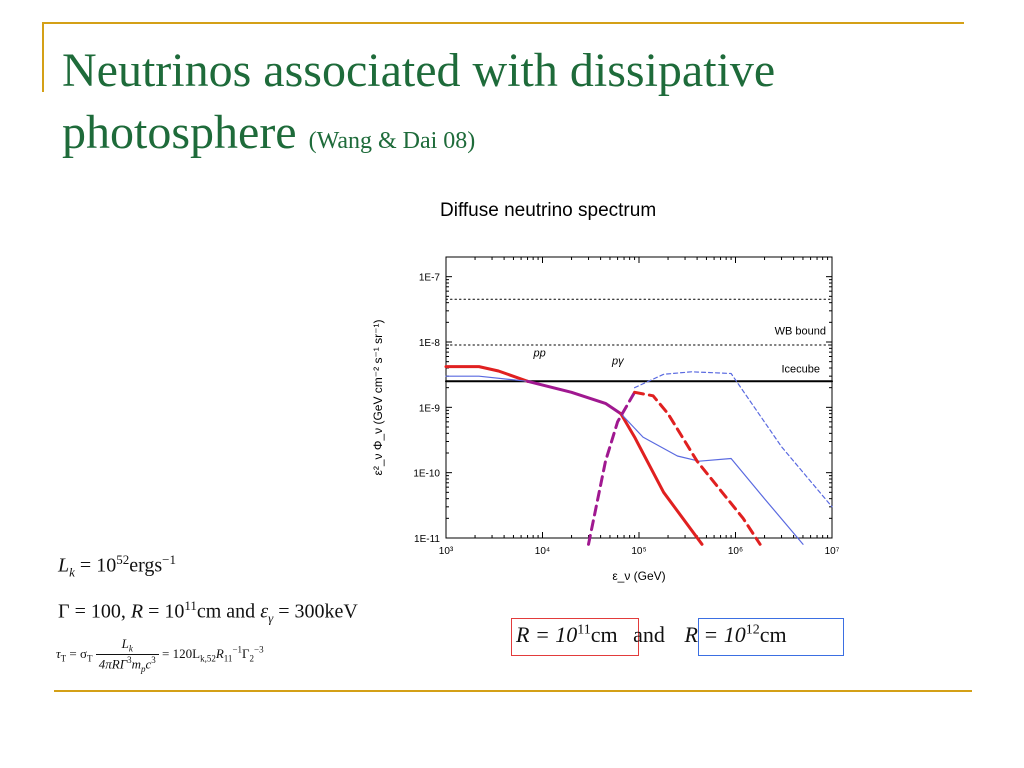 The image size is (1024, 768). What do you see at coordinates (800, 370) in the screenshot?
I see `annotation-icecube: Icecube` at bounding box center [800, 370].